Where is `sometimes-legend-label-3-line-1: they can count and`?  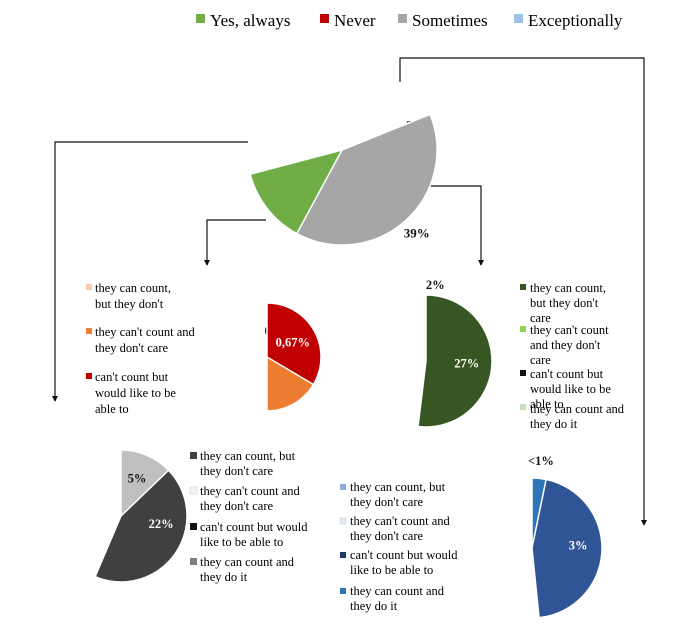 sometimes-legend-label-3-line-1: they can count and is located at coordinates (247, 562).